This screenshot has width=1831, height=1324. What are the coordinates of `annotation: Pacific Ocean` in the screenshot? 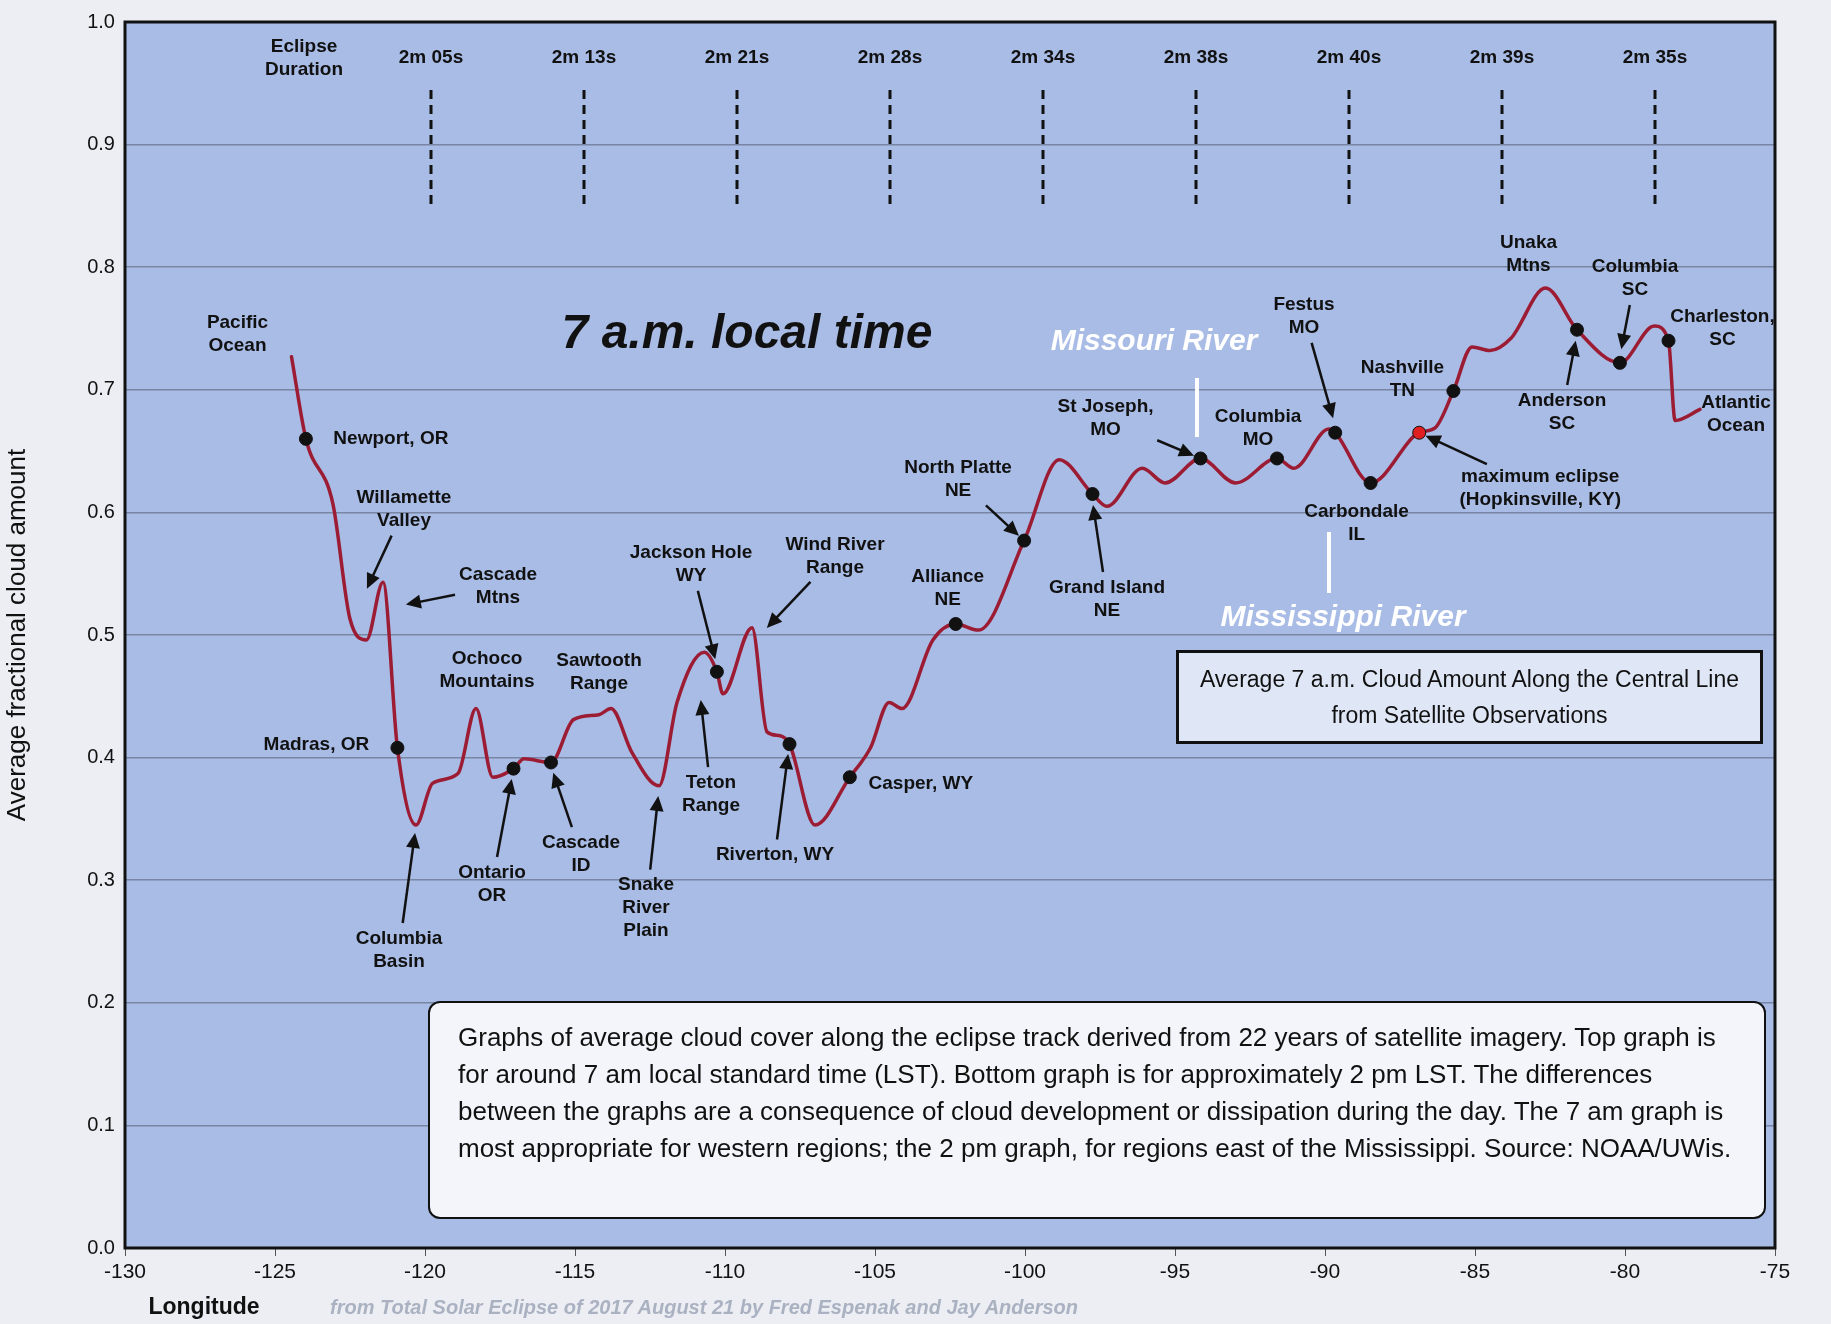 It's located at (237, 333).